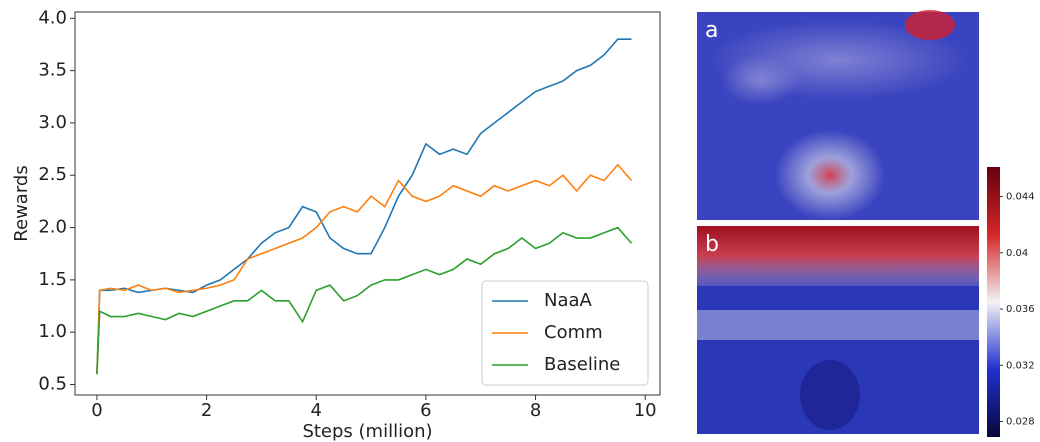 Image resolution: width=1040 pixels, height=442 pixels. Describe the element at coordinates (582, 364) in the screenshot. I see `legend-label: Baseline` at that location.